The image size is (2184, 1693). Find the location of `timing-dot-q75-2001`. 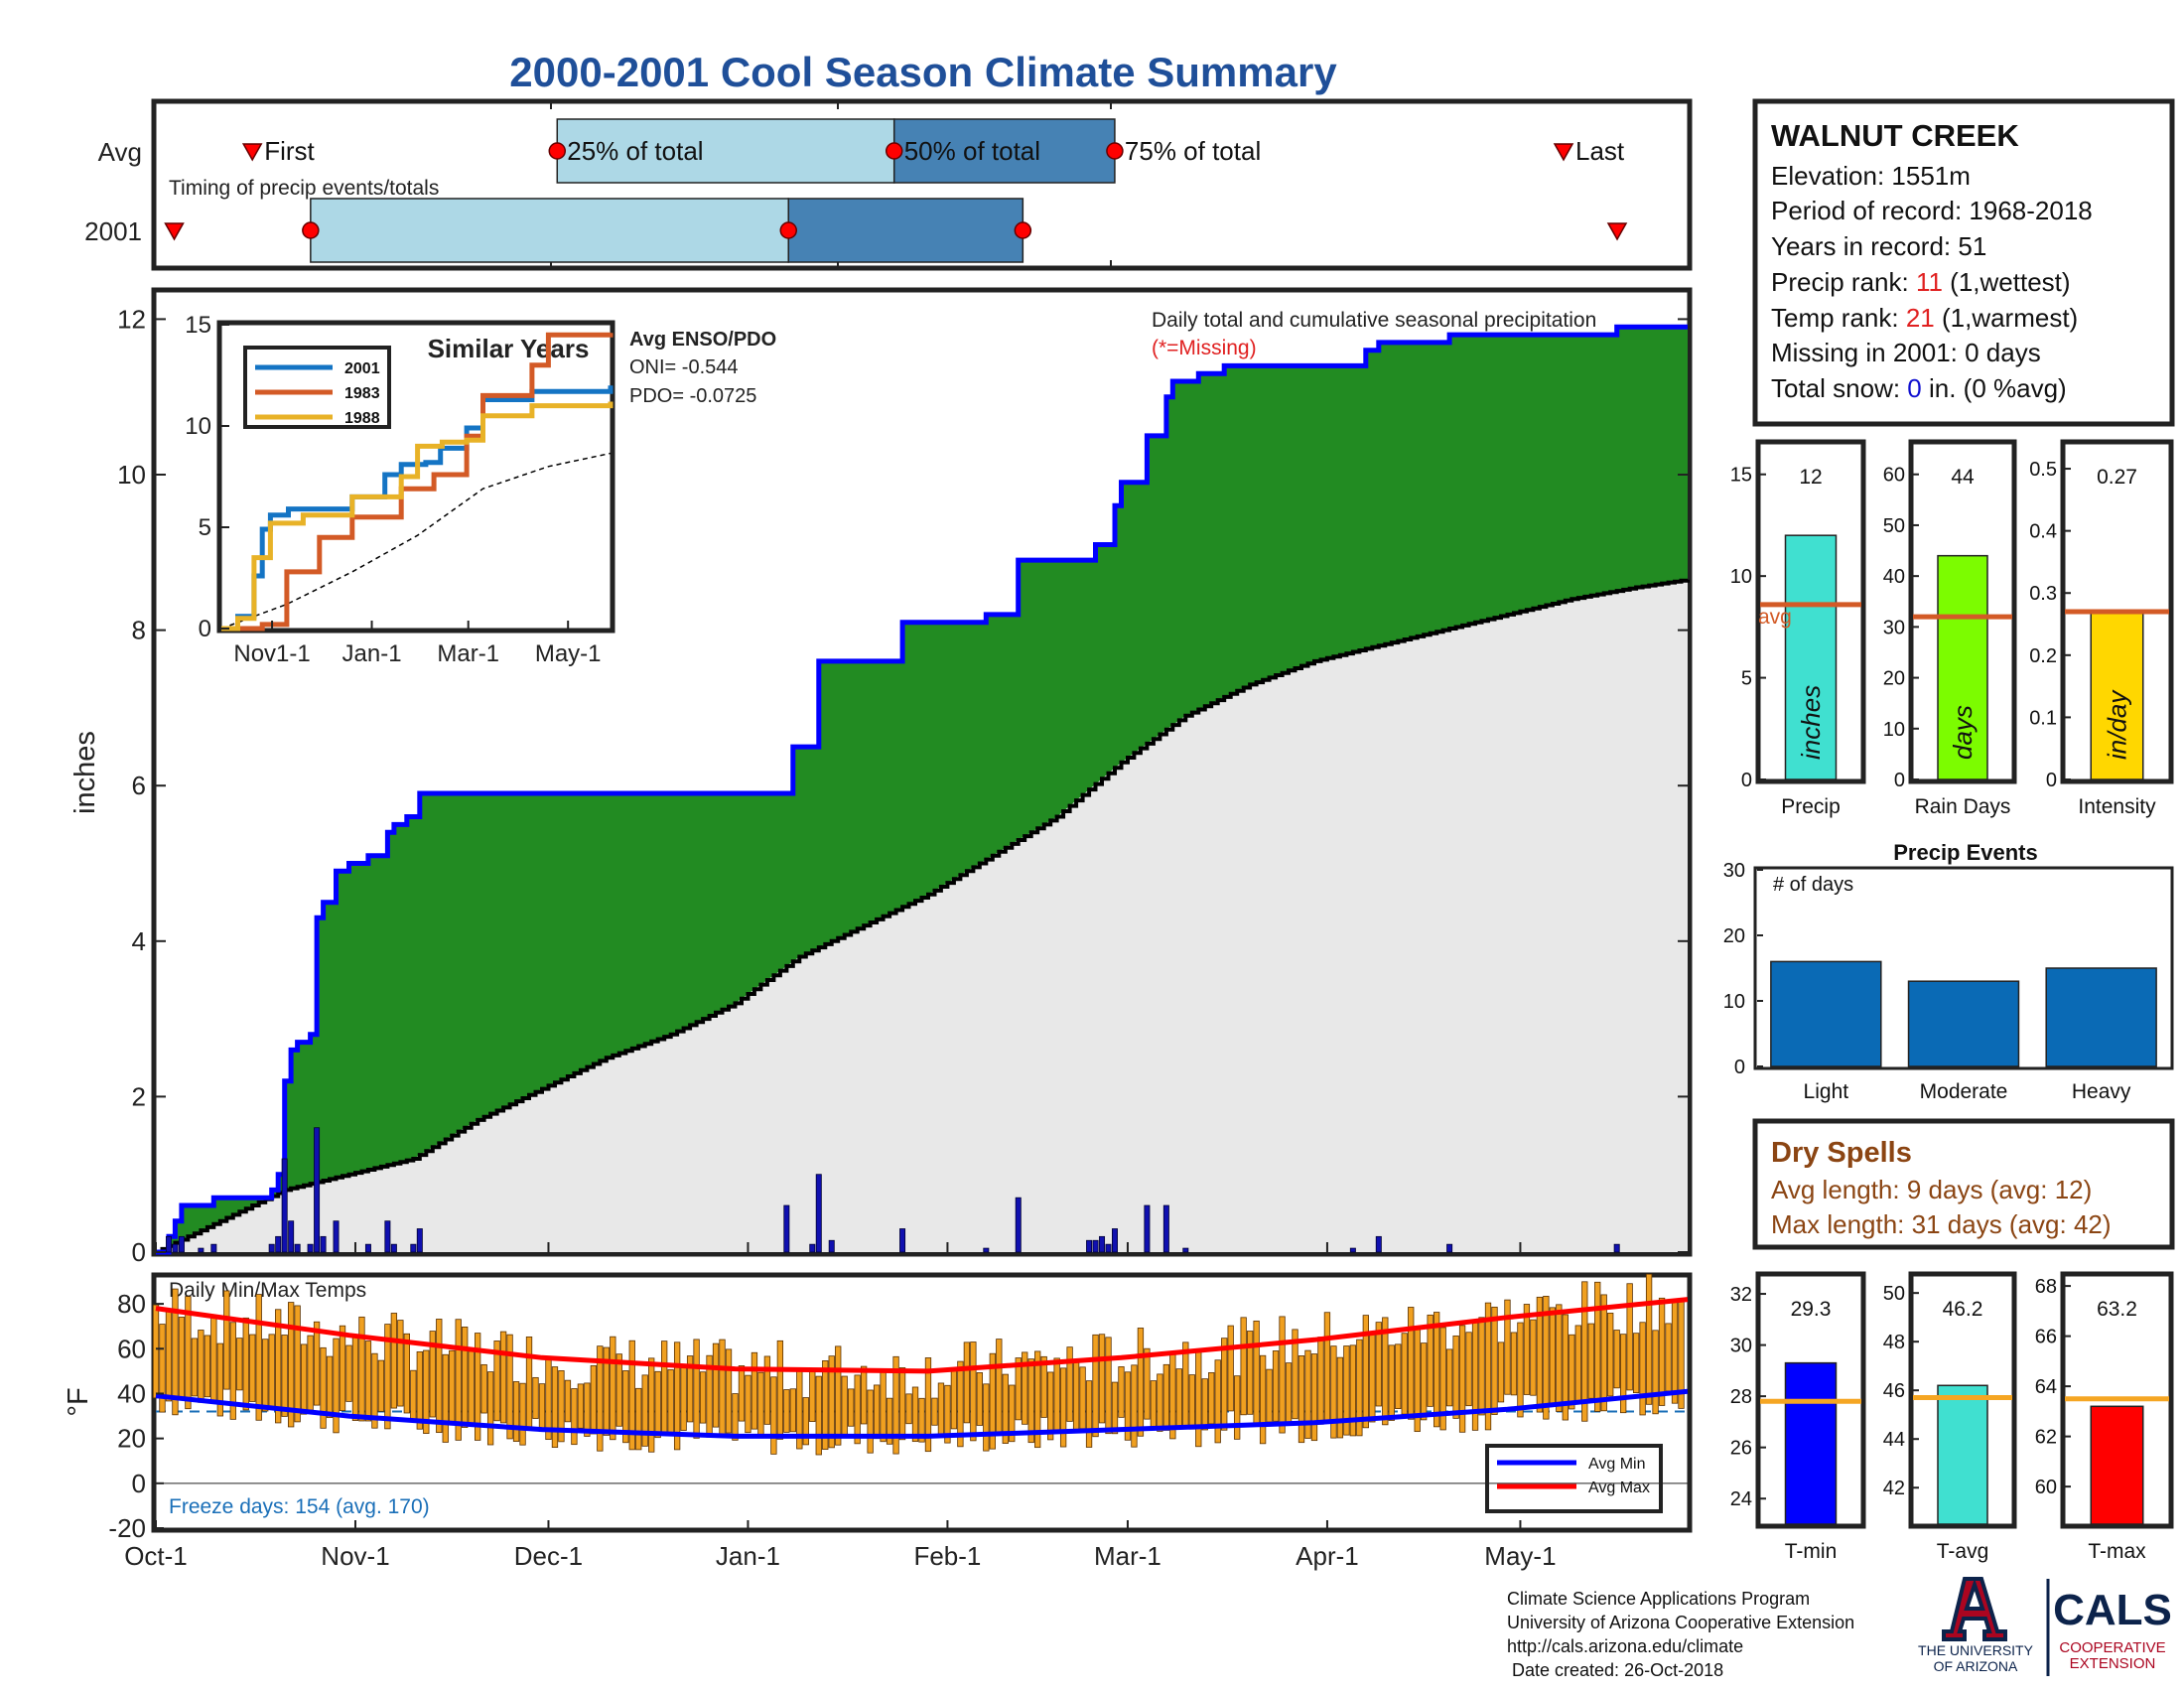

timing-dot-q75-2001 is located at coordinates (1023, 230).